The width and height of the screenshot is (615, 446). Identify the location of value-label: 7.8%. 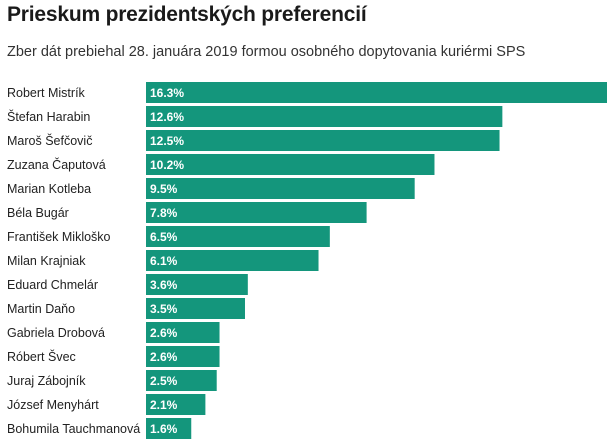
(164, 213).